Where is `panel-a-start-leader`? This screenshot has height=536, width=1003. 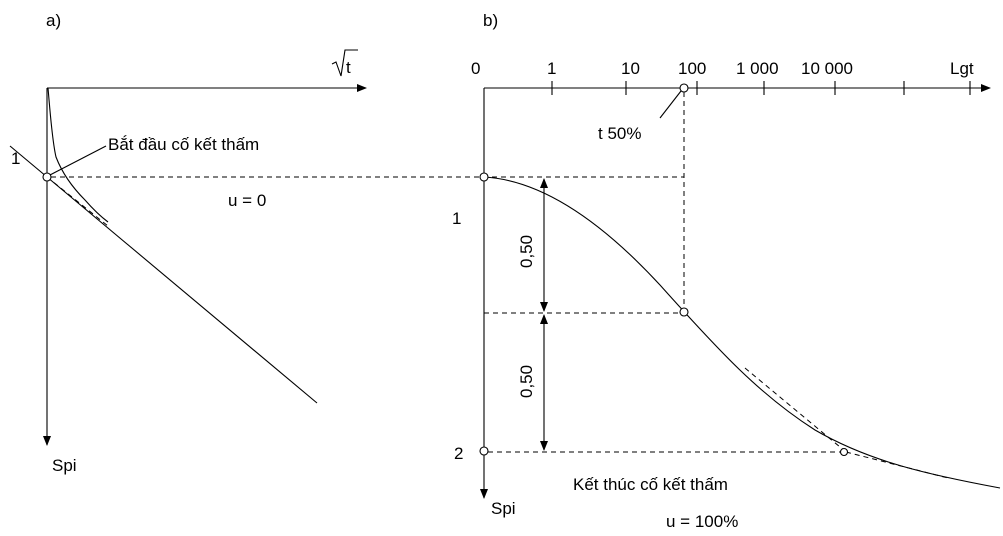 panel-a-start-leader is located at coordinates (77, 161).